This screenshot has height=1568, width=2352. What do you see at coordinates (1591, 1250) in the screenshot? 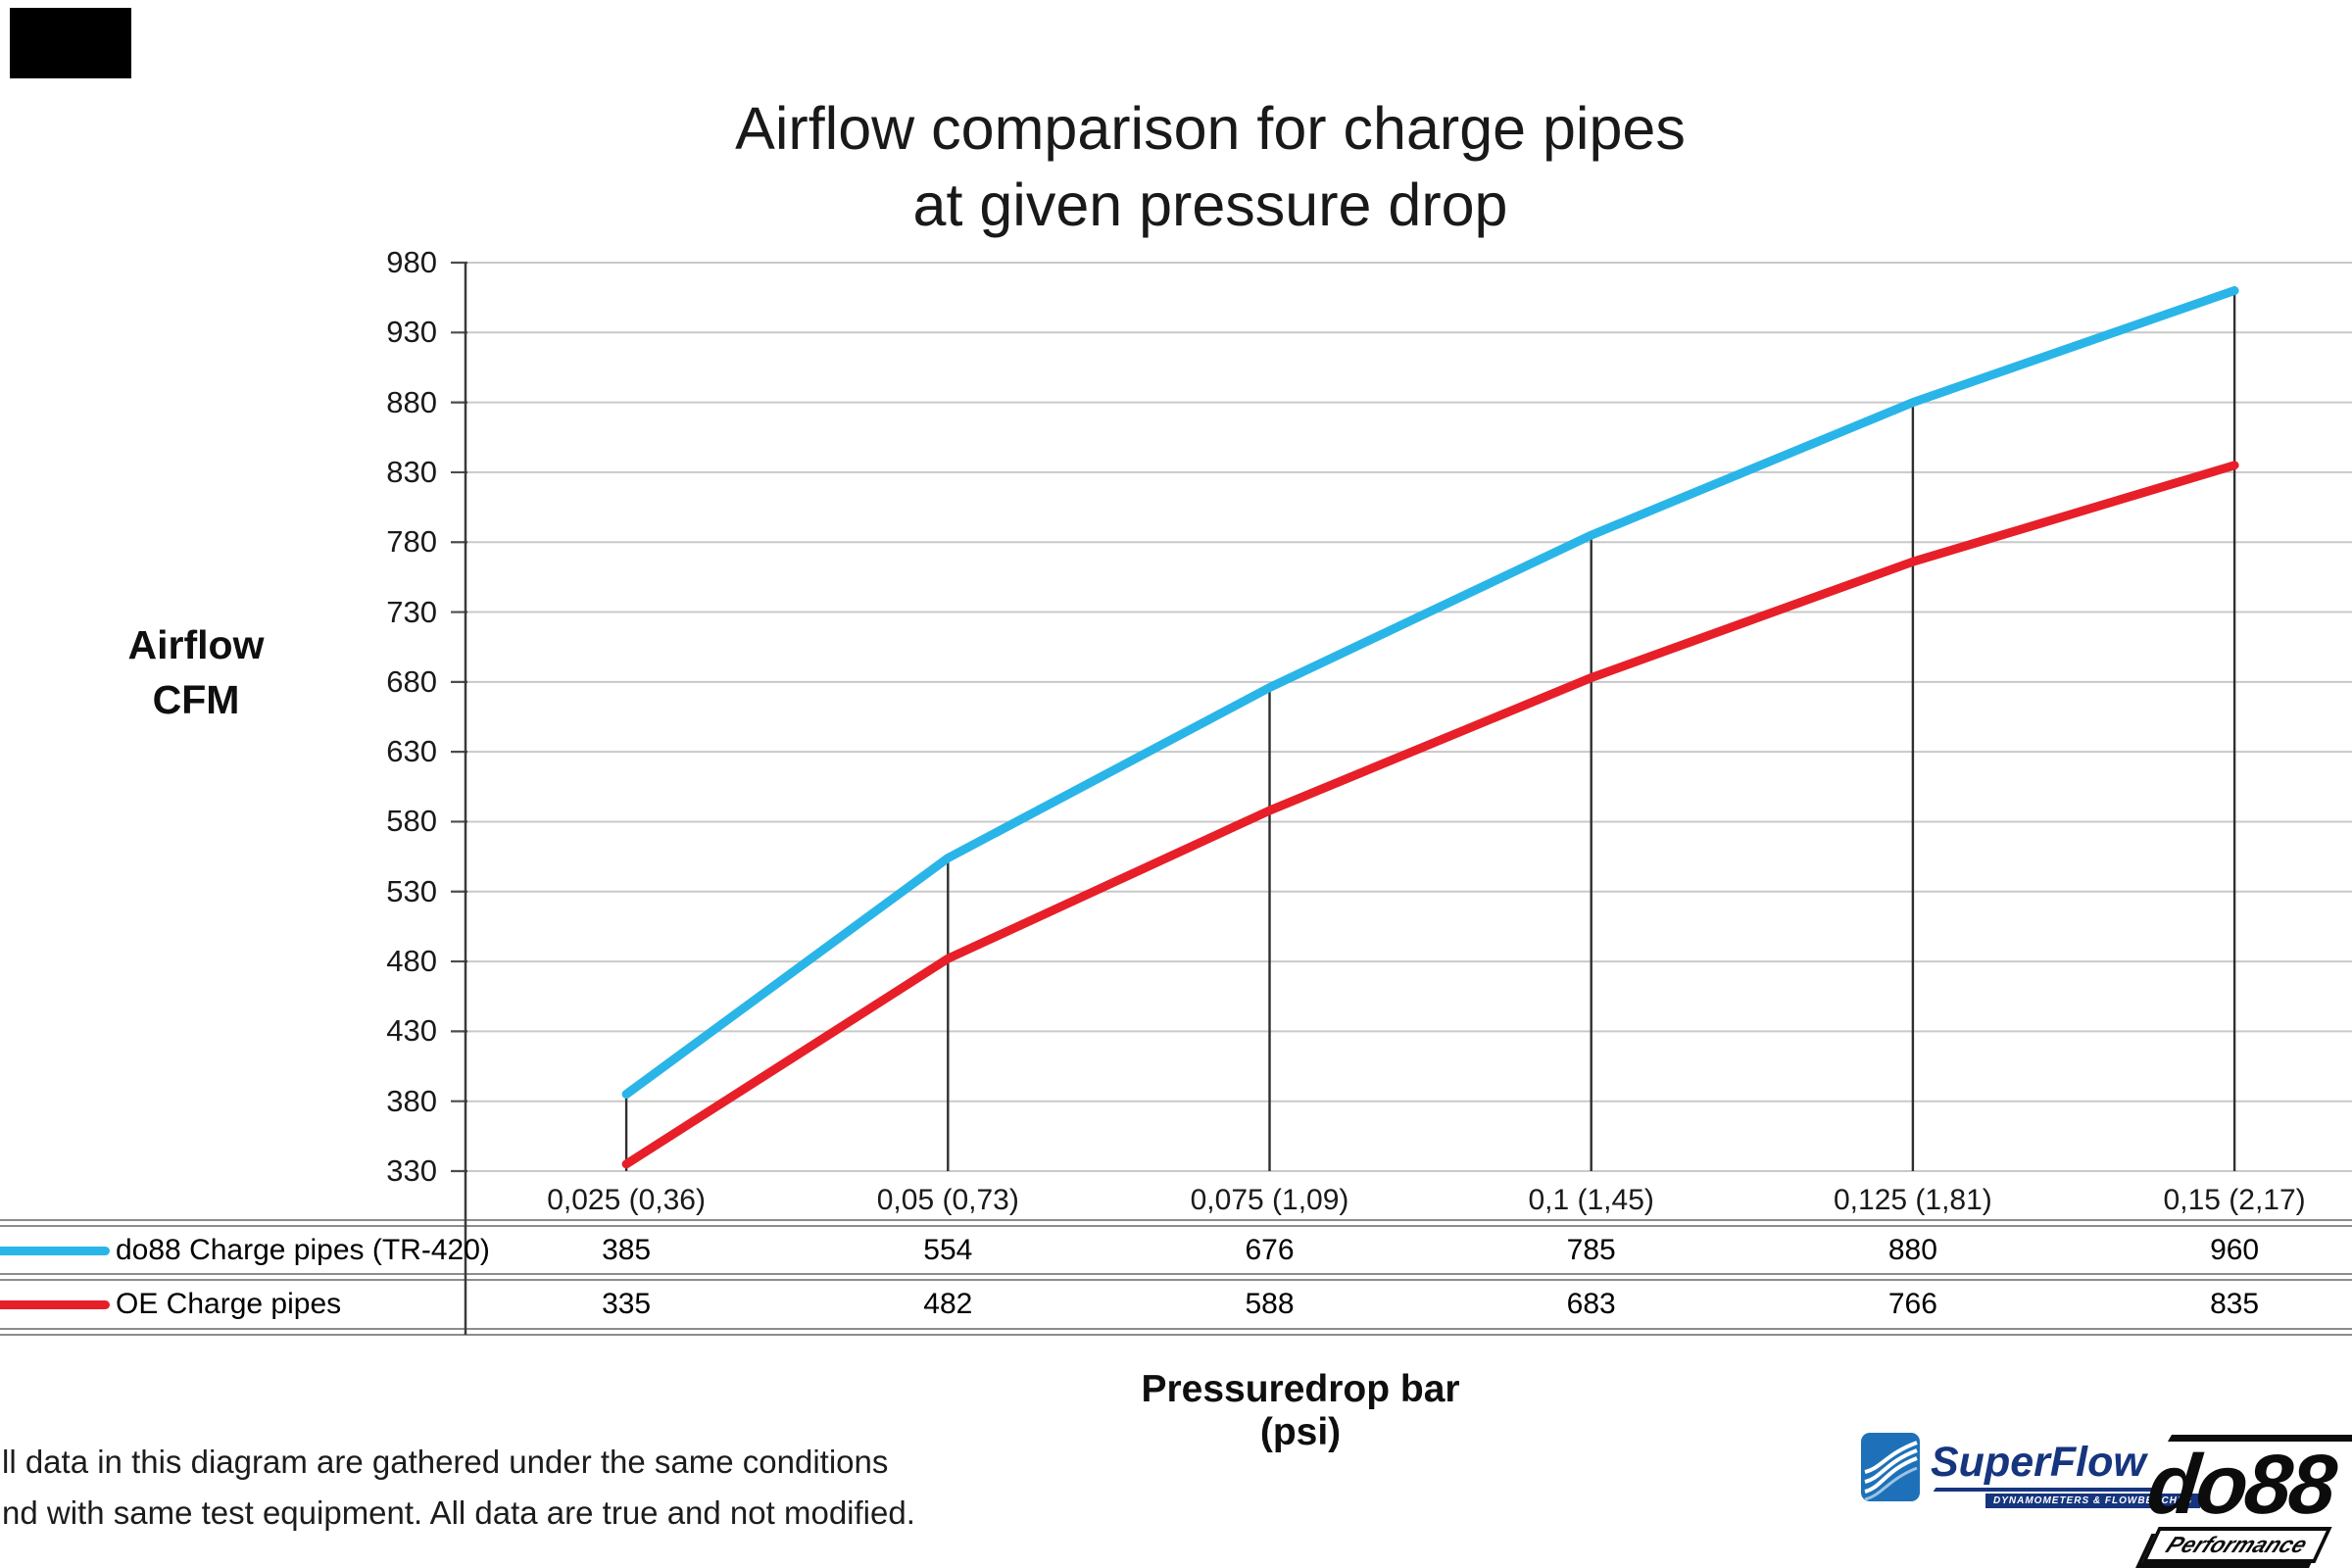
I see `table-value-cell: 785` at bounding box center [1591, 1250].